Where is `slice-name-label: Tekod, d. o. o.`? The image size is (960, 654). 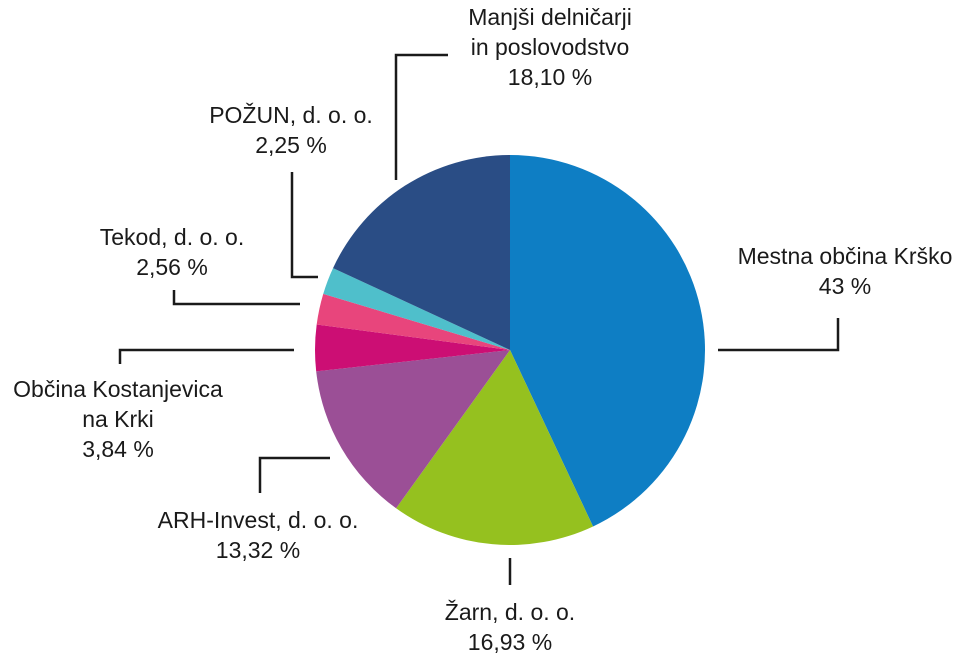
slice-name-label: Tekod, d. o. o. is located at coordinates (172, 237).